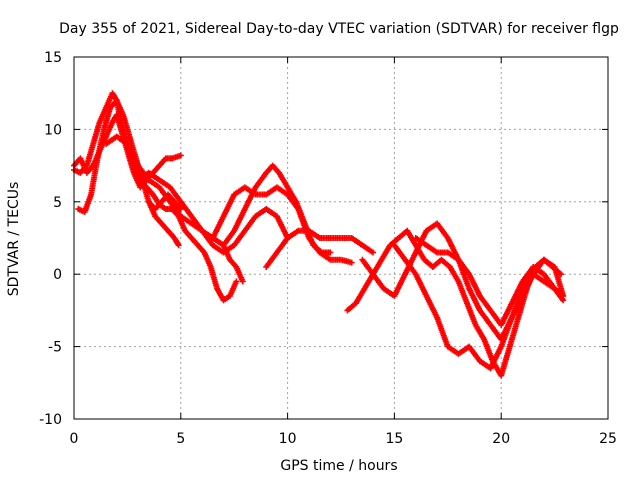 The height and width of the screenshot is (480, 640). What do you see at coordinates (608, 439) in the screenshot?
I see `x-tick-label: 25` at bounding box center [608, 439].